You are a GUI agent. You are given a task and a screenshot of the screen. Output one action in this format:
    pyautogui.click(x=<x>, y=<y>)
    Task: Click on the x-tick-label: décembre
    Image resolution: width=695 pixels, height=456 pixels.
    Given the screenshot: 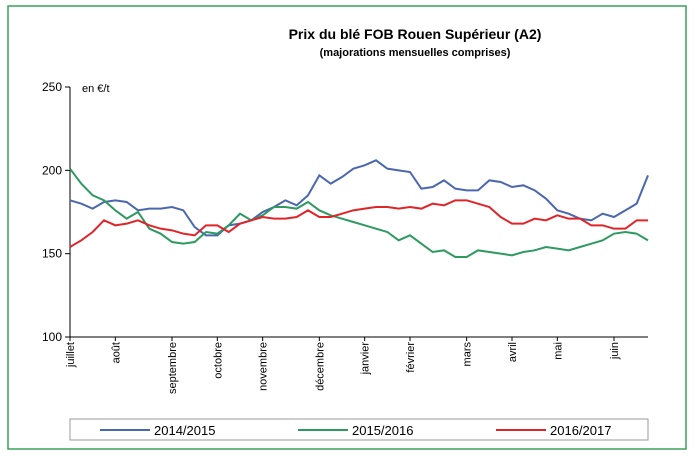 What is the action you would take?
    pyautogui.click(x=320, y=366)
    